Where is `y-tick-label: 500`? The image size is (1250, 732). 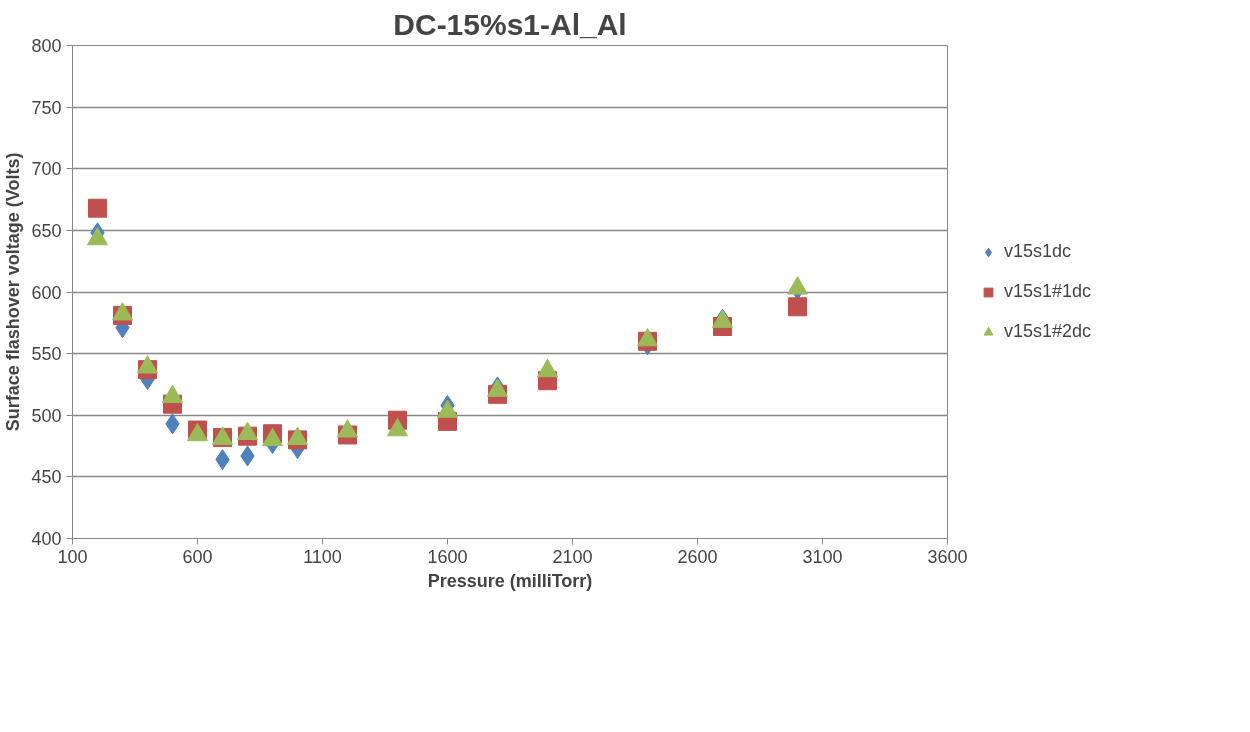
y-tick-label: 500 is located at coordinates (46, 415).